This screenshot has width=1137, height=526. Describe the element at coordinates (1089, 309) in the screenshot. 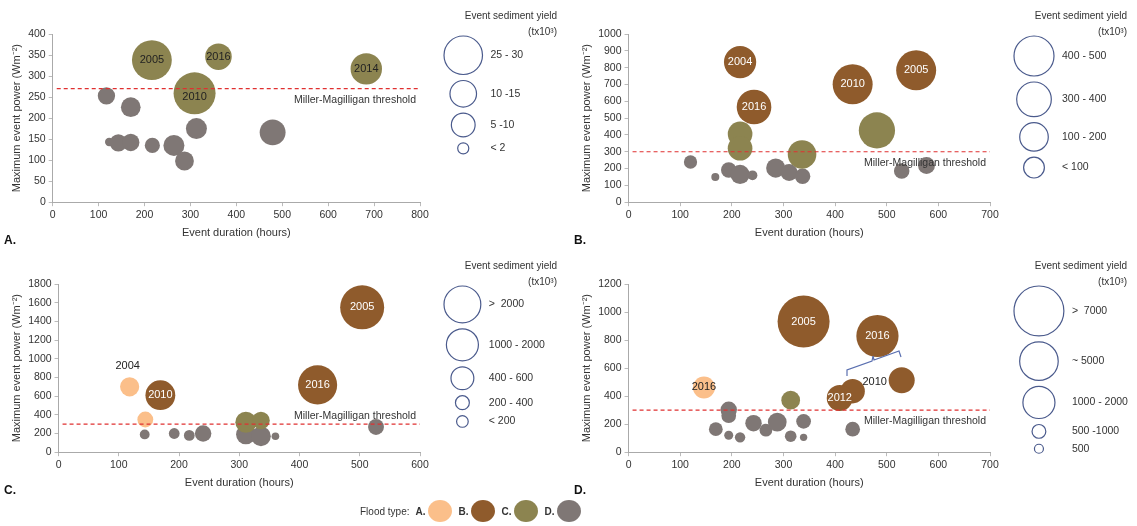

I see `legend-label: > 7000` at that location.